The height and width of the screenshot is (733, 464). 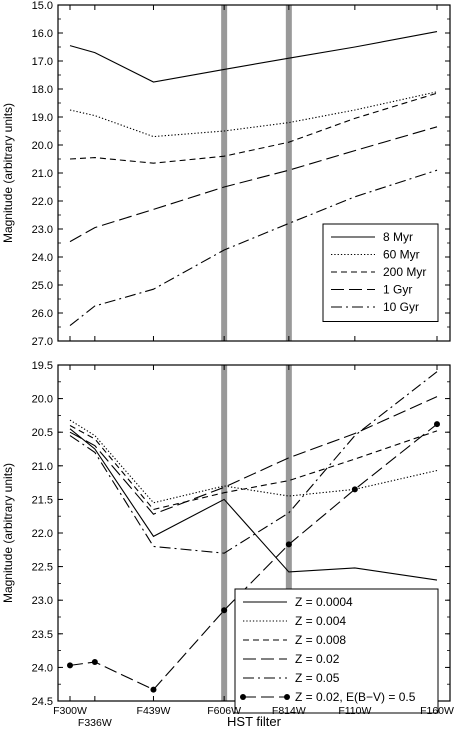 I want to click on x-tick-label: F606W, so click(x=224, y=711).